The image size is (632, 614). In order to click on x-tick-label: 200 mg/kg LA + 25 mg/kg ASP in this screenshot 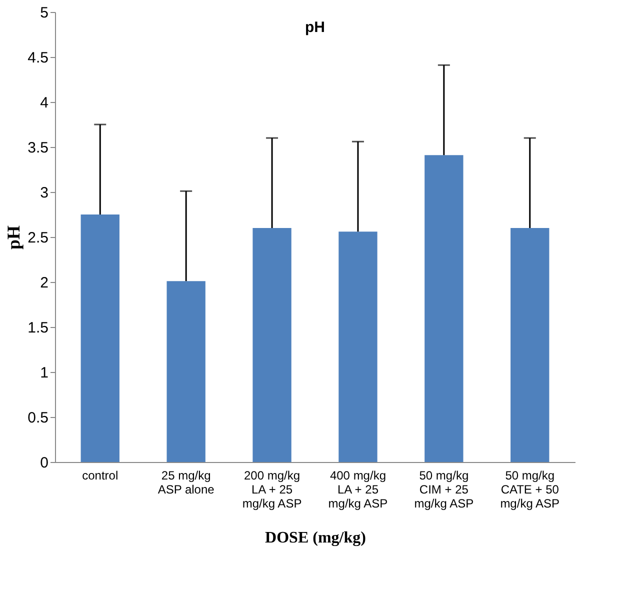, I will do `click(272, 489)`.